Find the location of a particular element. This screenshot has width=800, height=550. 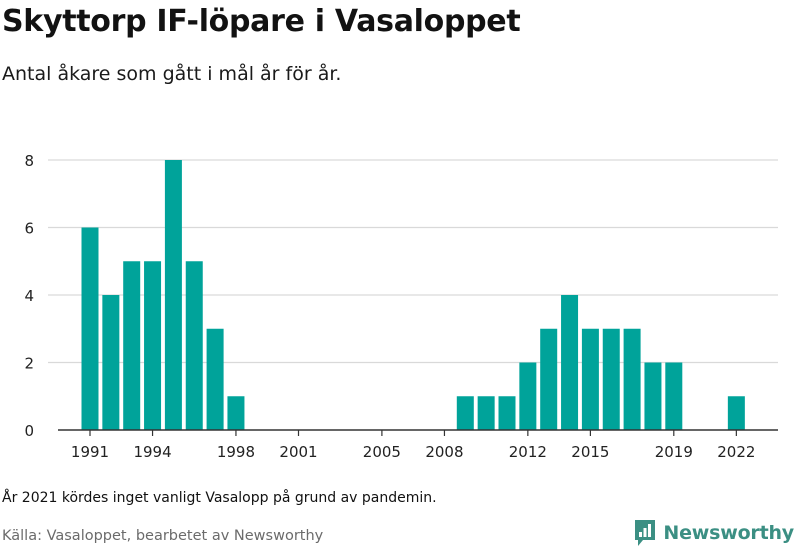

chart-title: Skyttorp IF-löpare i Vasaloppet is located at coordinates (261, 21).